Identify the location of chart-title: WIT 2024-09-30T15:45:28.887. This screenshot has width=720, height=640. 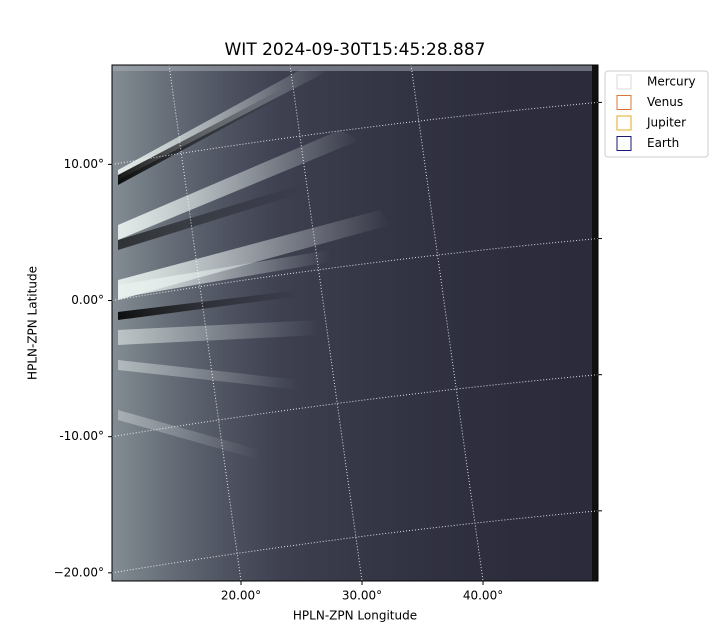
(355, 50).